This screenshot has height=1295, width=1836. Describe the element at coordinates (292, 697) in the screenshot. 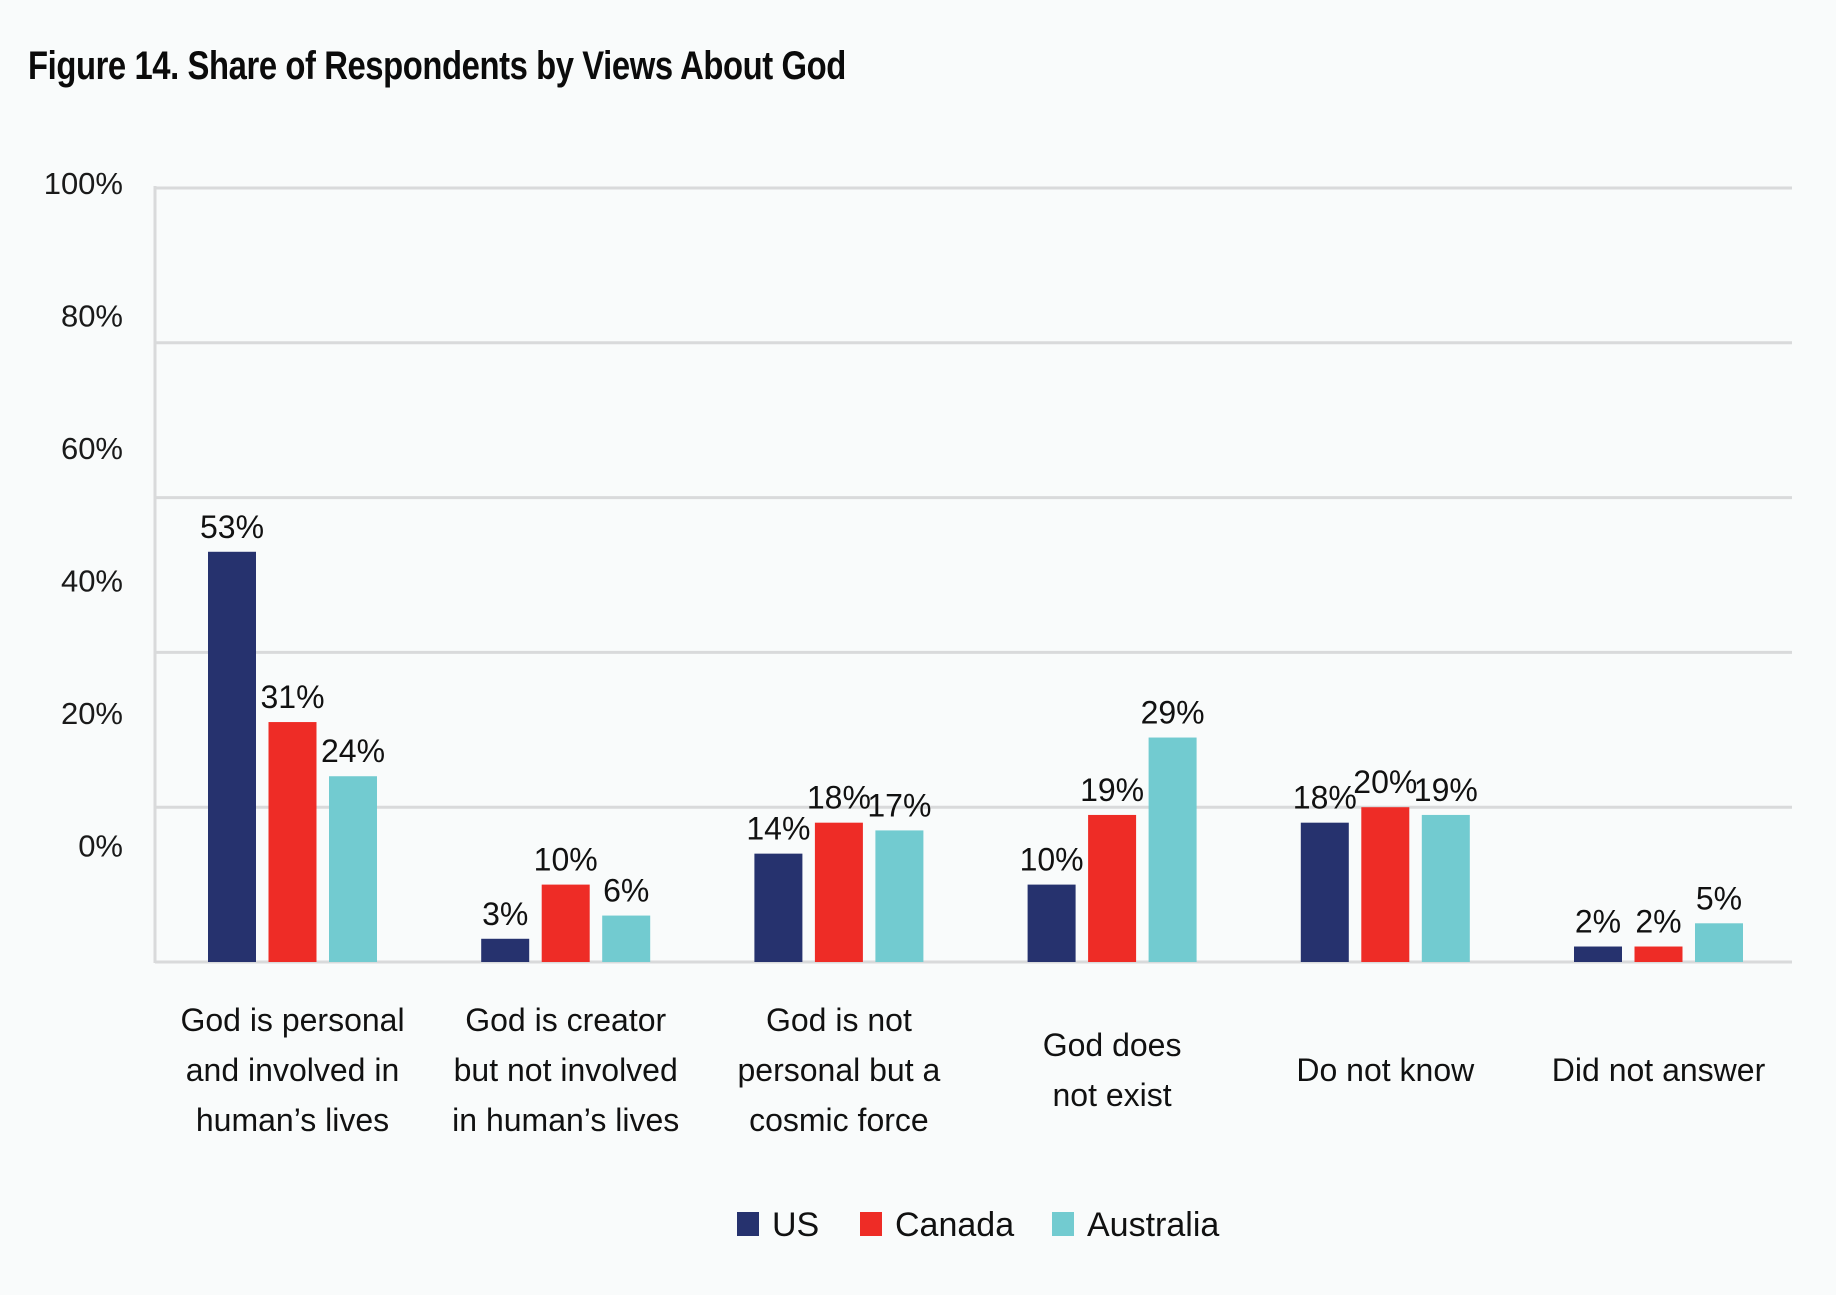

I see `data-label: 31%` at that location.